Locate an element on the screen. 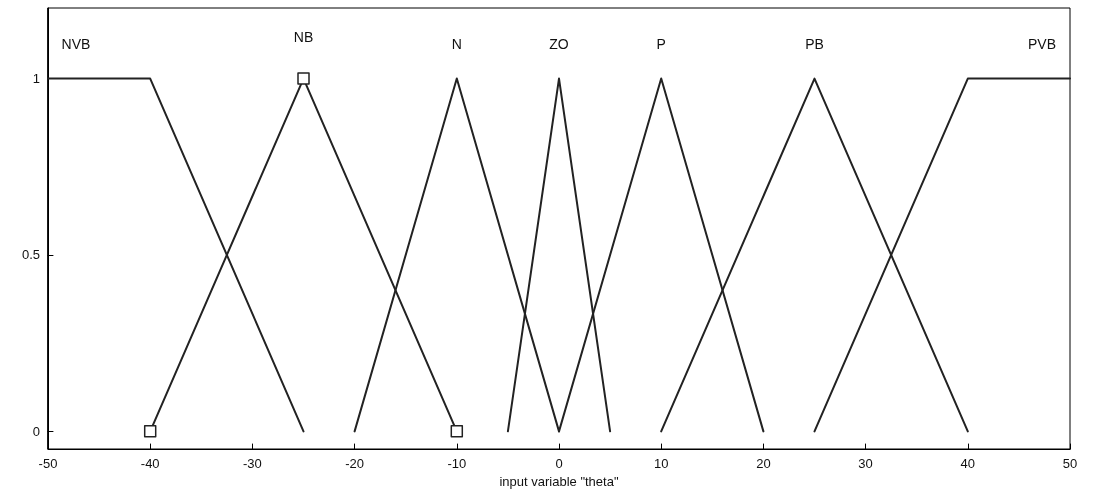 This screenshot has height=495, width=1094. text: NB is located at coordinates (303, 37).